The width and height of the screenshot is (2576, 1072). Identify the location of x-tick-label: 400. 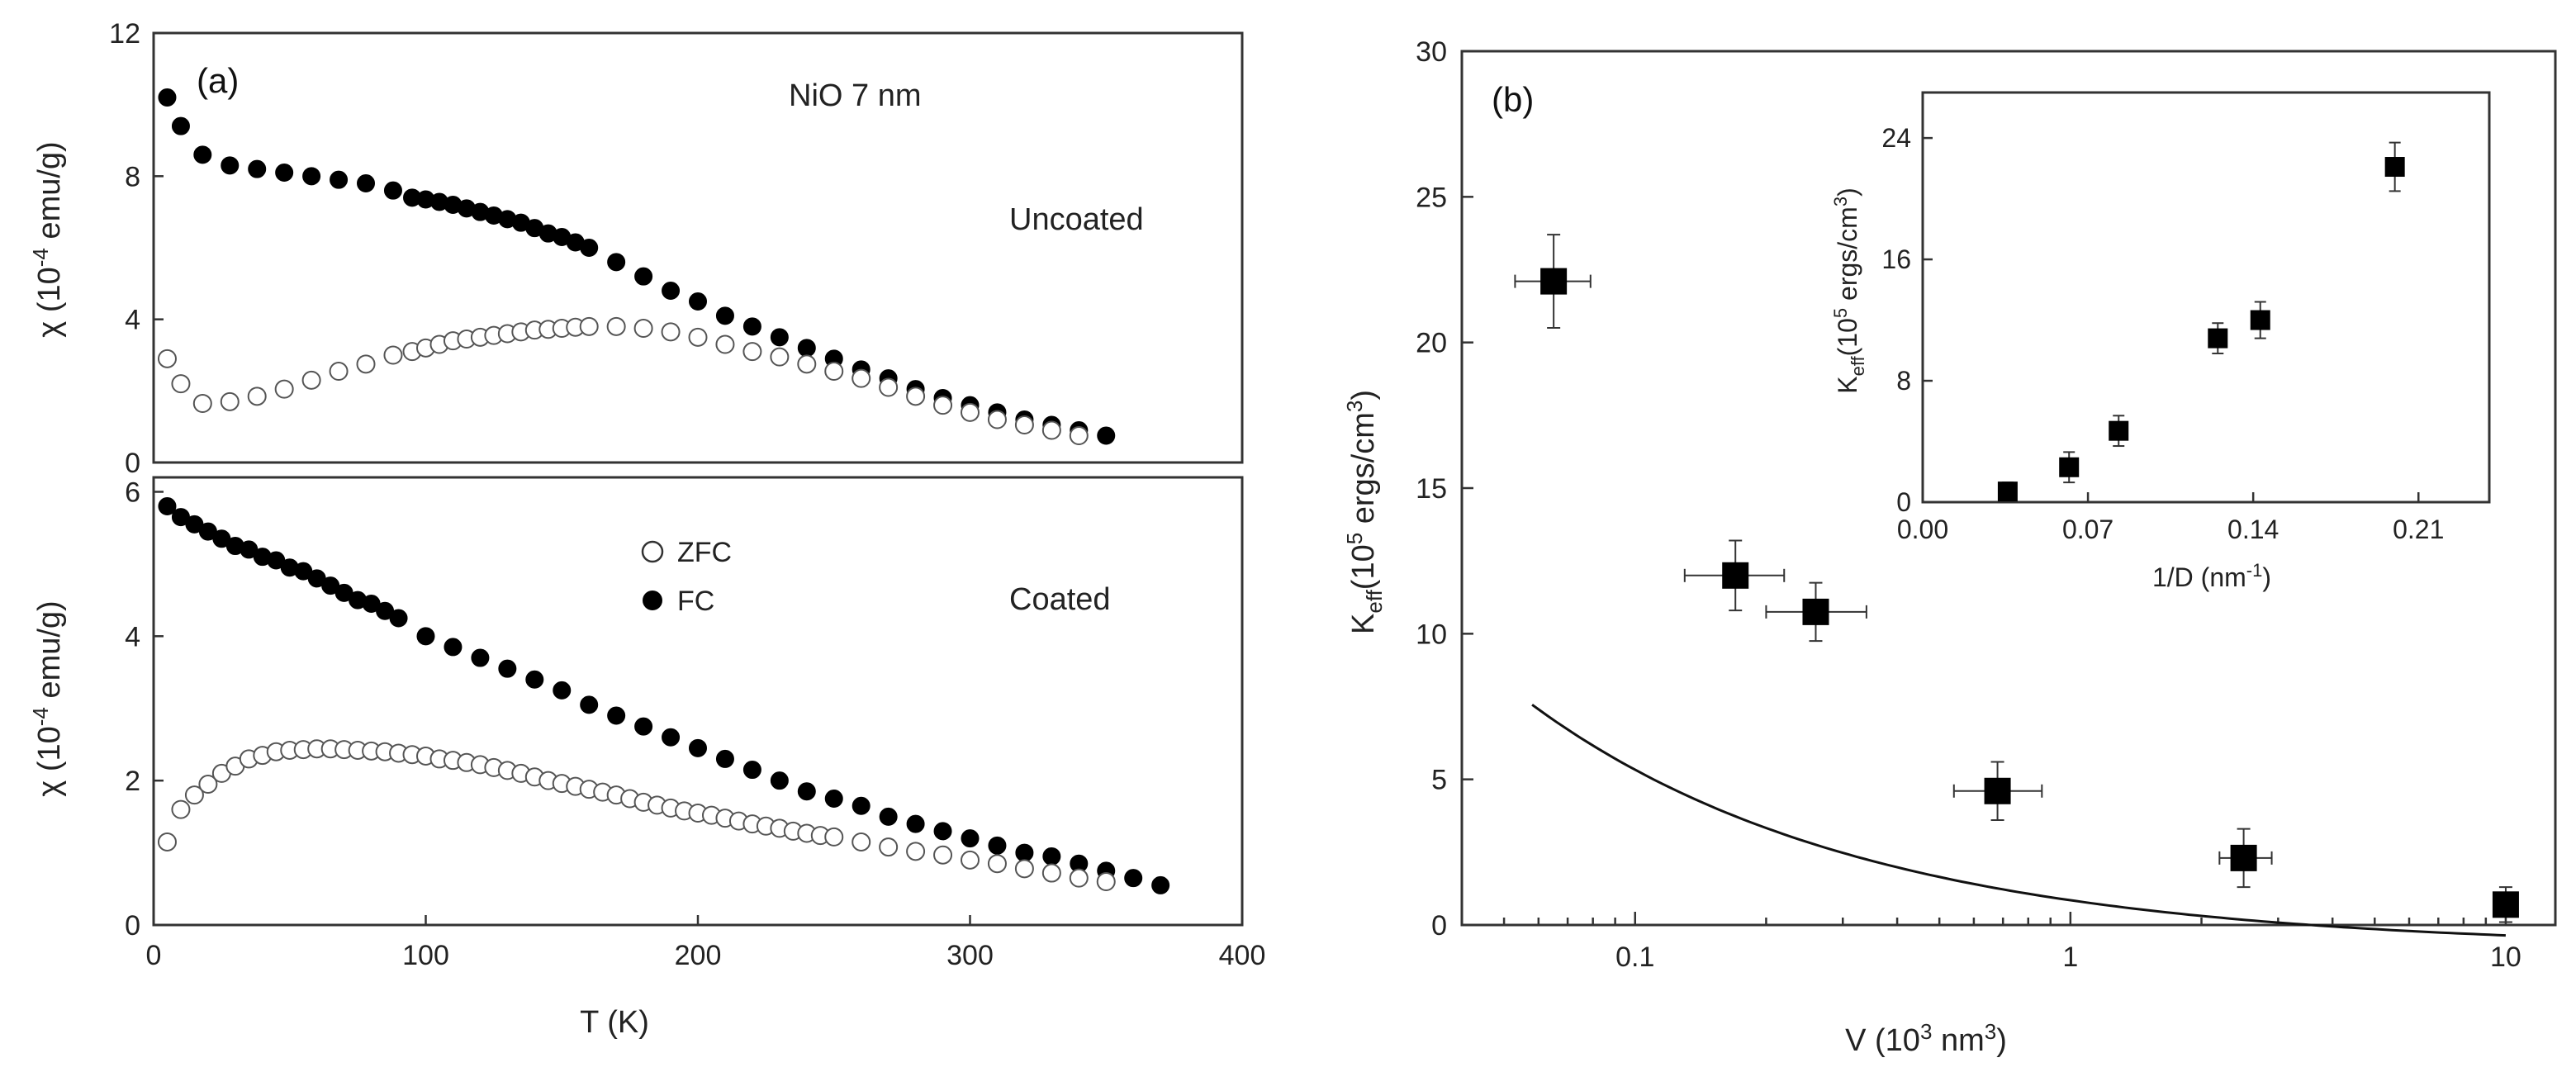
(1242, 955).